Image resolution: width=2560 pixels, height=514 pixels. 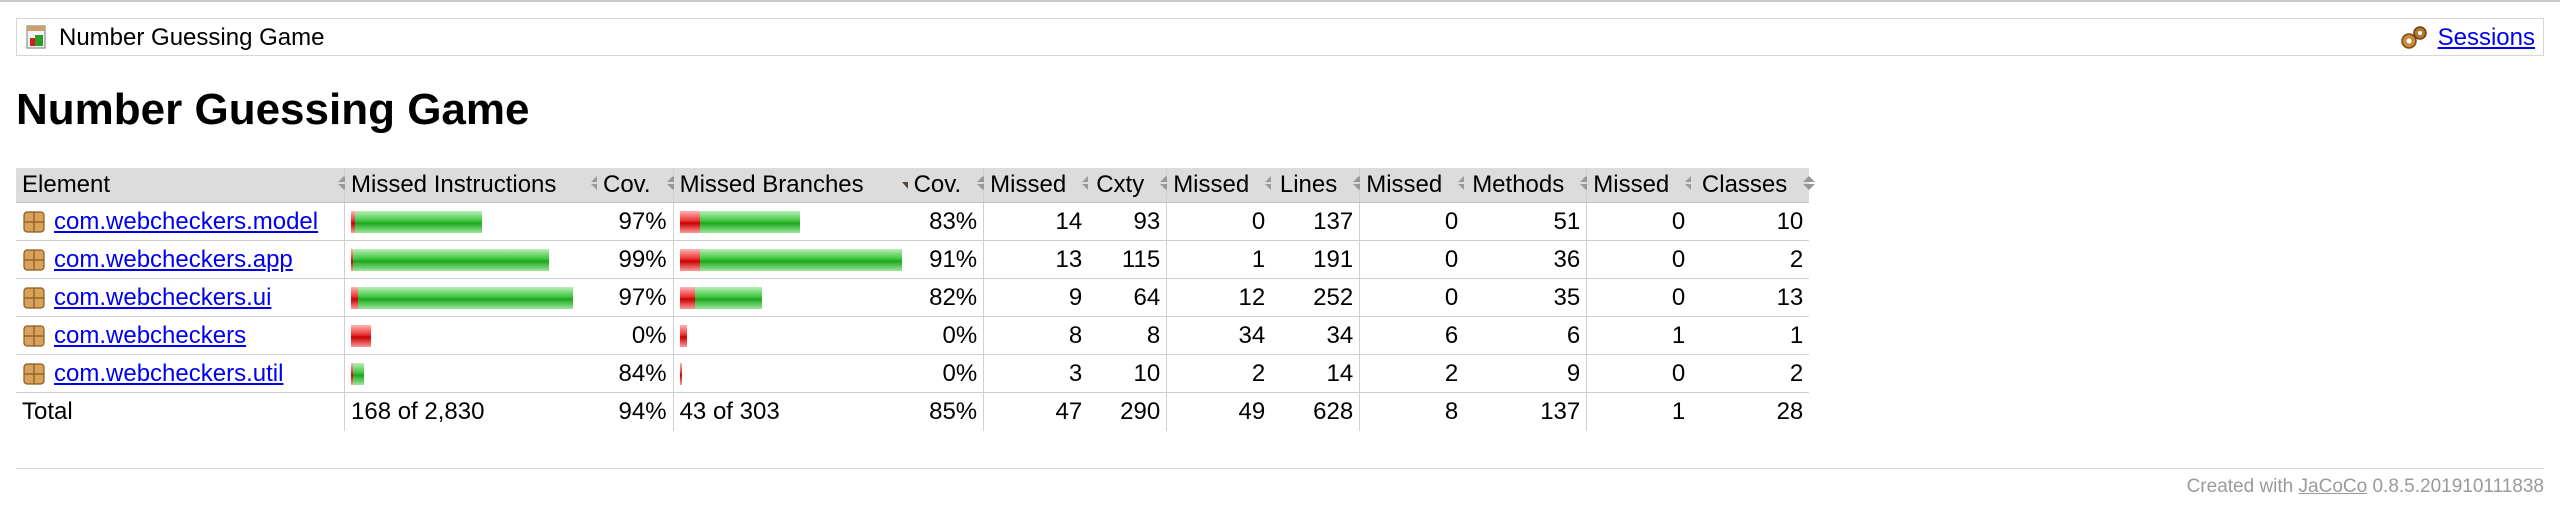 I want to click on table-row: com.webcheckers 0% 0% 8 8 34 34 6 6 1 1, so click(x=913, y=335).